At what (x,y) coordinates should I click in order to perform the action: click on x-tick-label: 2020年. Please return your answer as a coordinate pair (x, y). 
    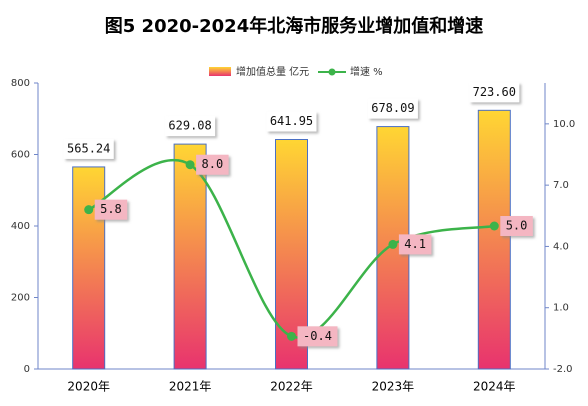
    Looking at the image, I should click on (88, 387).